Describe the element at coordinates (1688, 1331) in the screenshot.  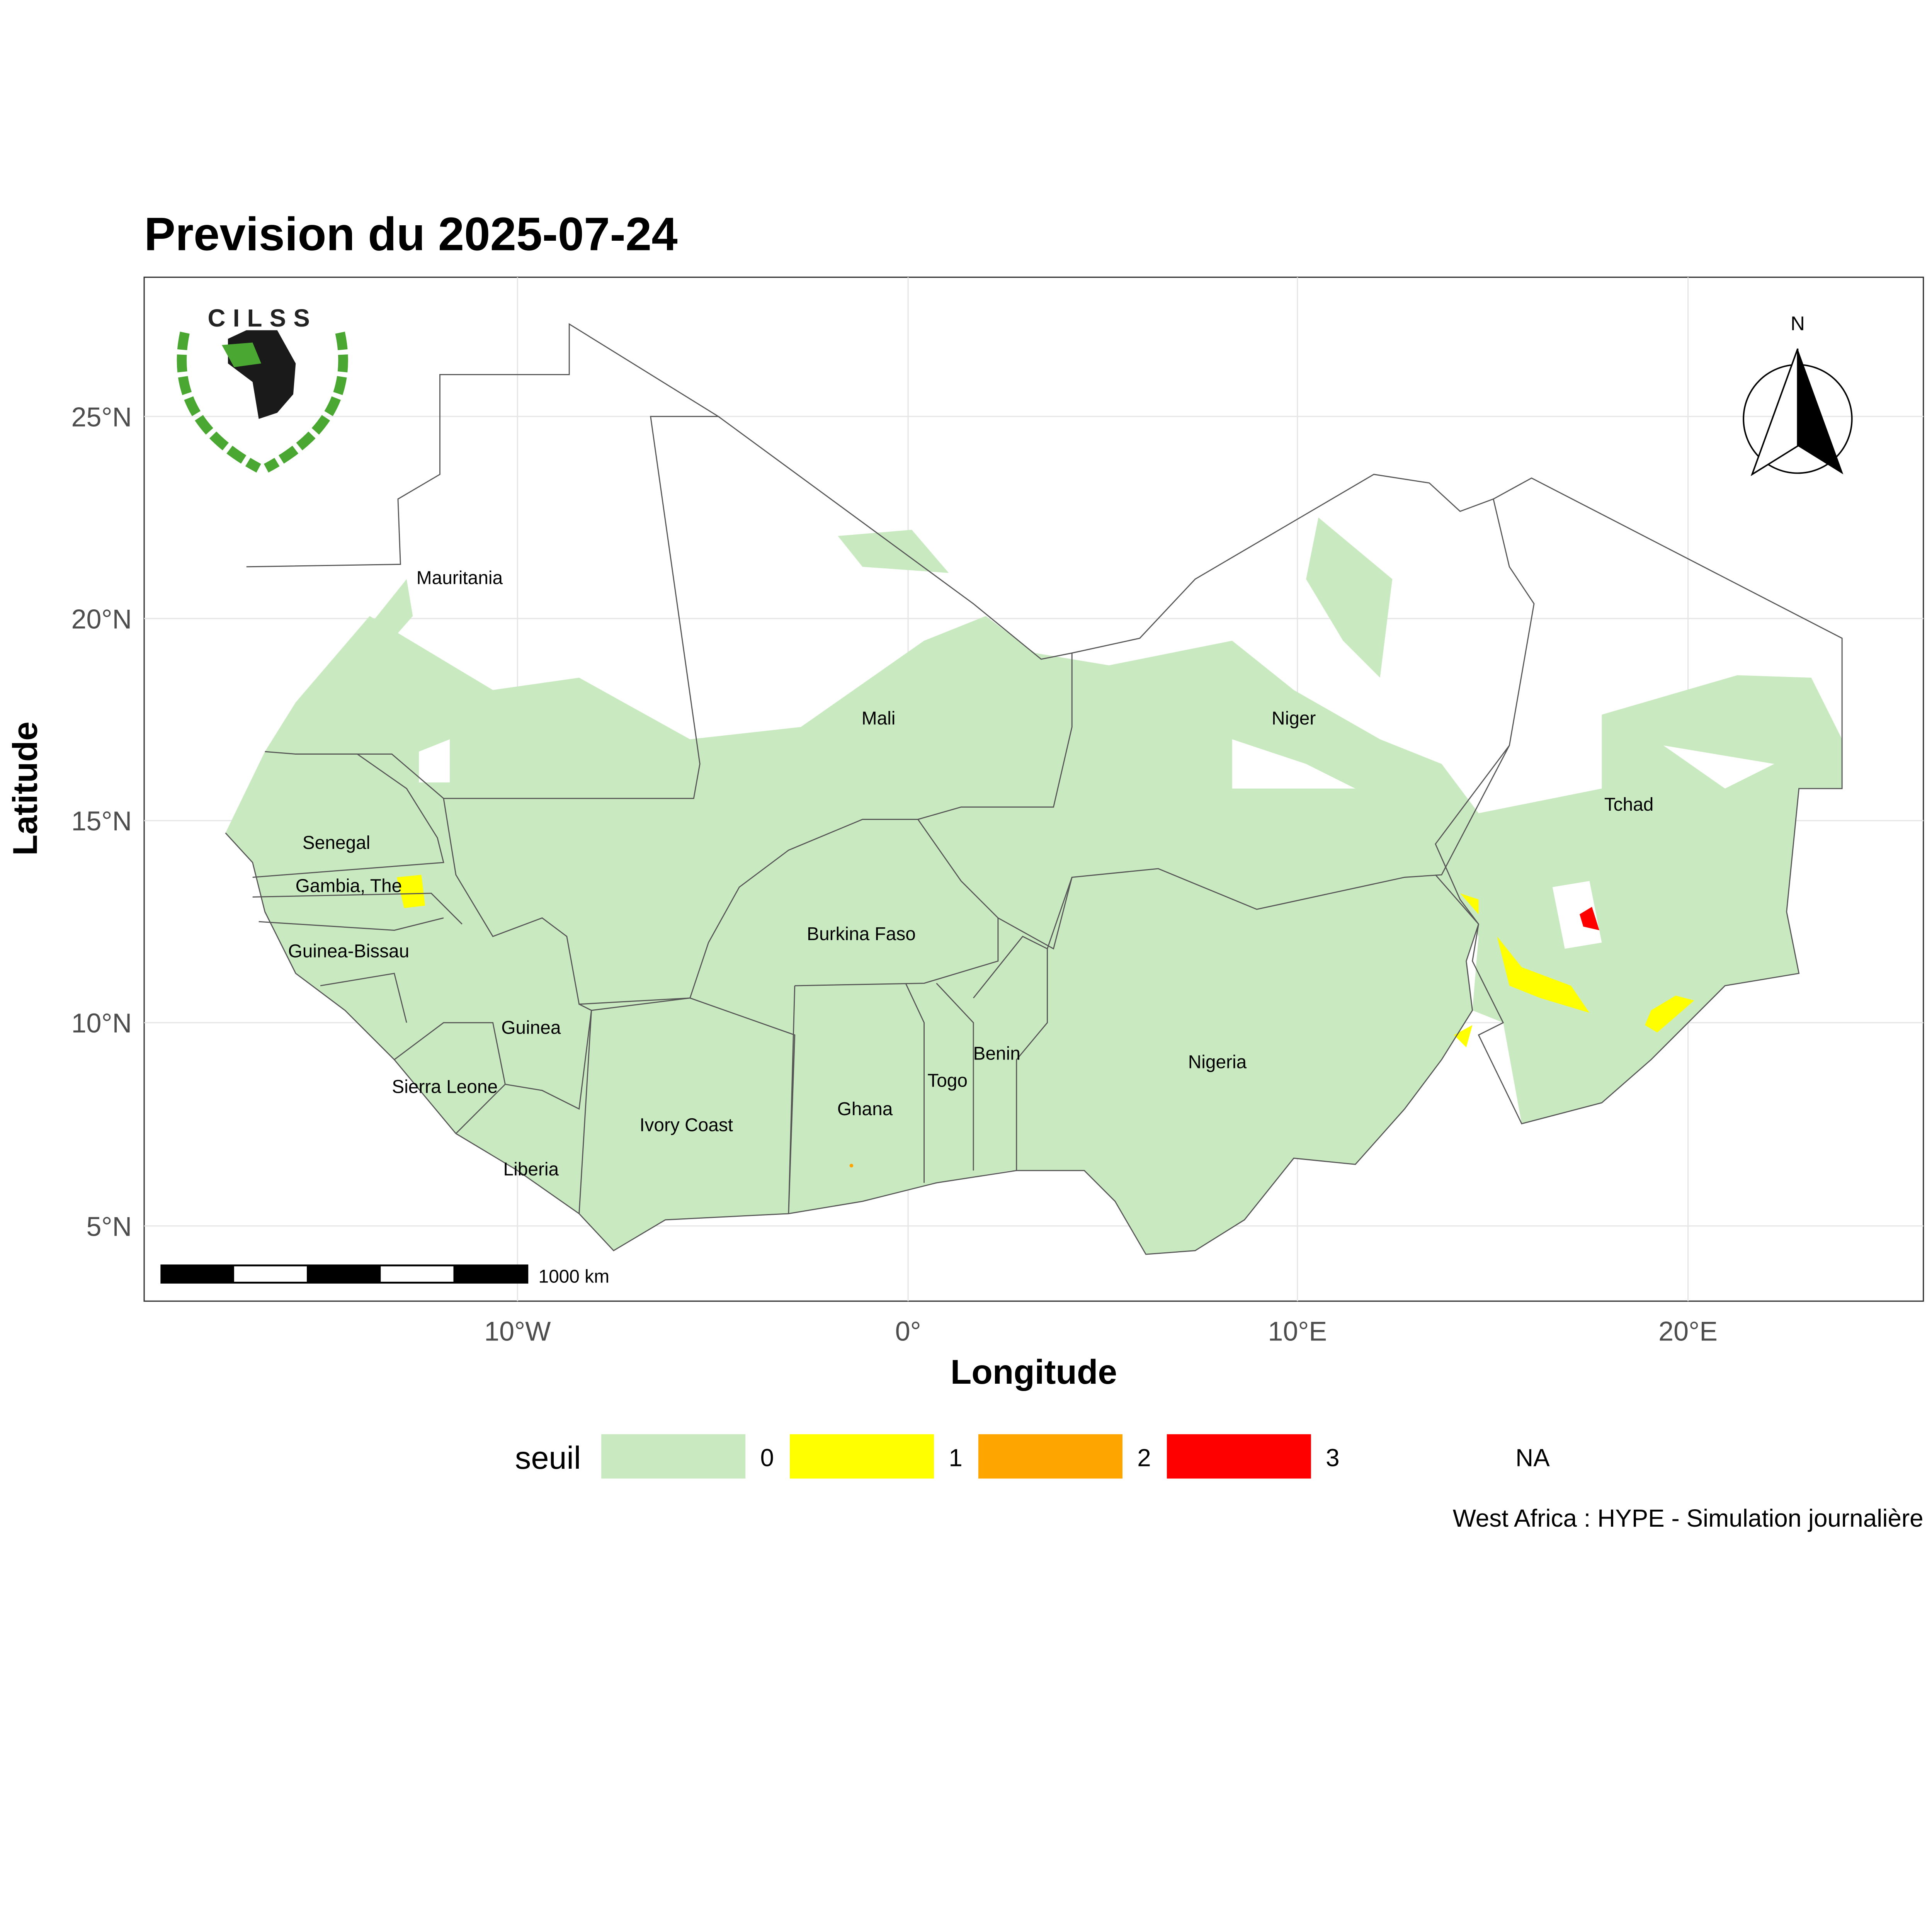
I see `x-tick-label: 20°E` at that location.